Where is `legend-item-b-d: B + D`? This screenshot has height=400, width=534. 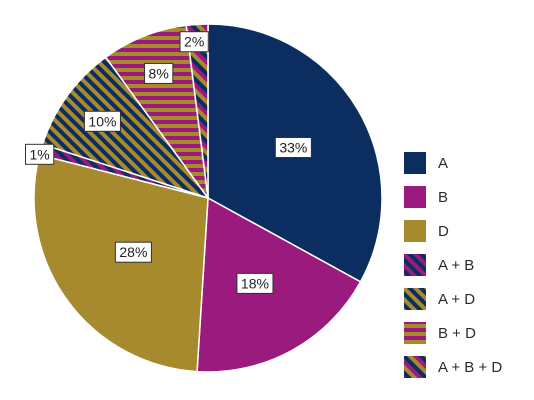 legend-item-b-d: B + D is located at coordinates (440, 333).